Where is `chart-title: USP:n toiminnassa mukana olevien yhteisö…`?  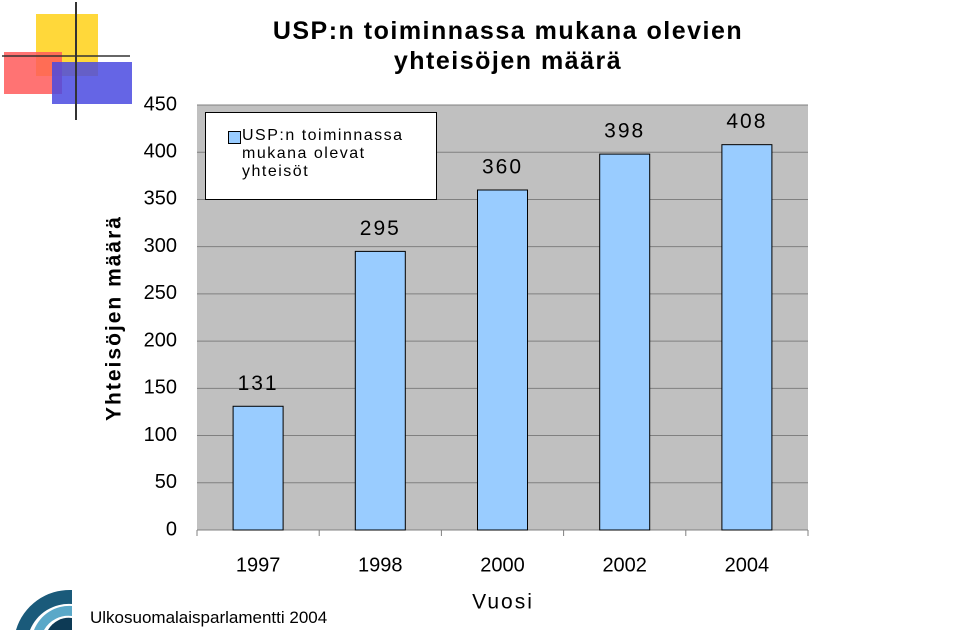
chart-title: USP:n toiminnassa mukana olevien yhteisö… is located at coordinates (508, 46).